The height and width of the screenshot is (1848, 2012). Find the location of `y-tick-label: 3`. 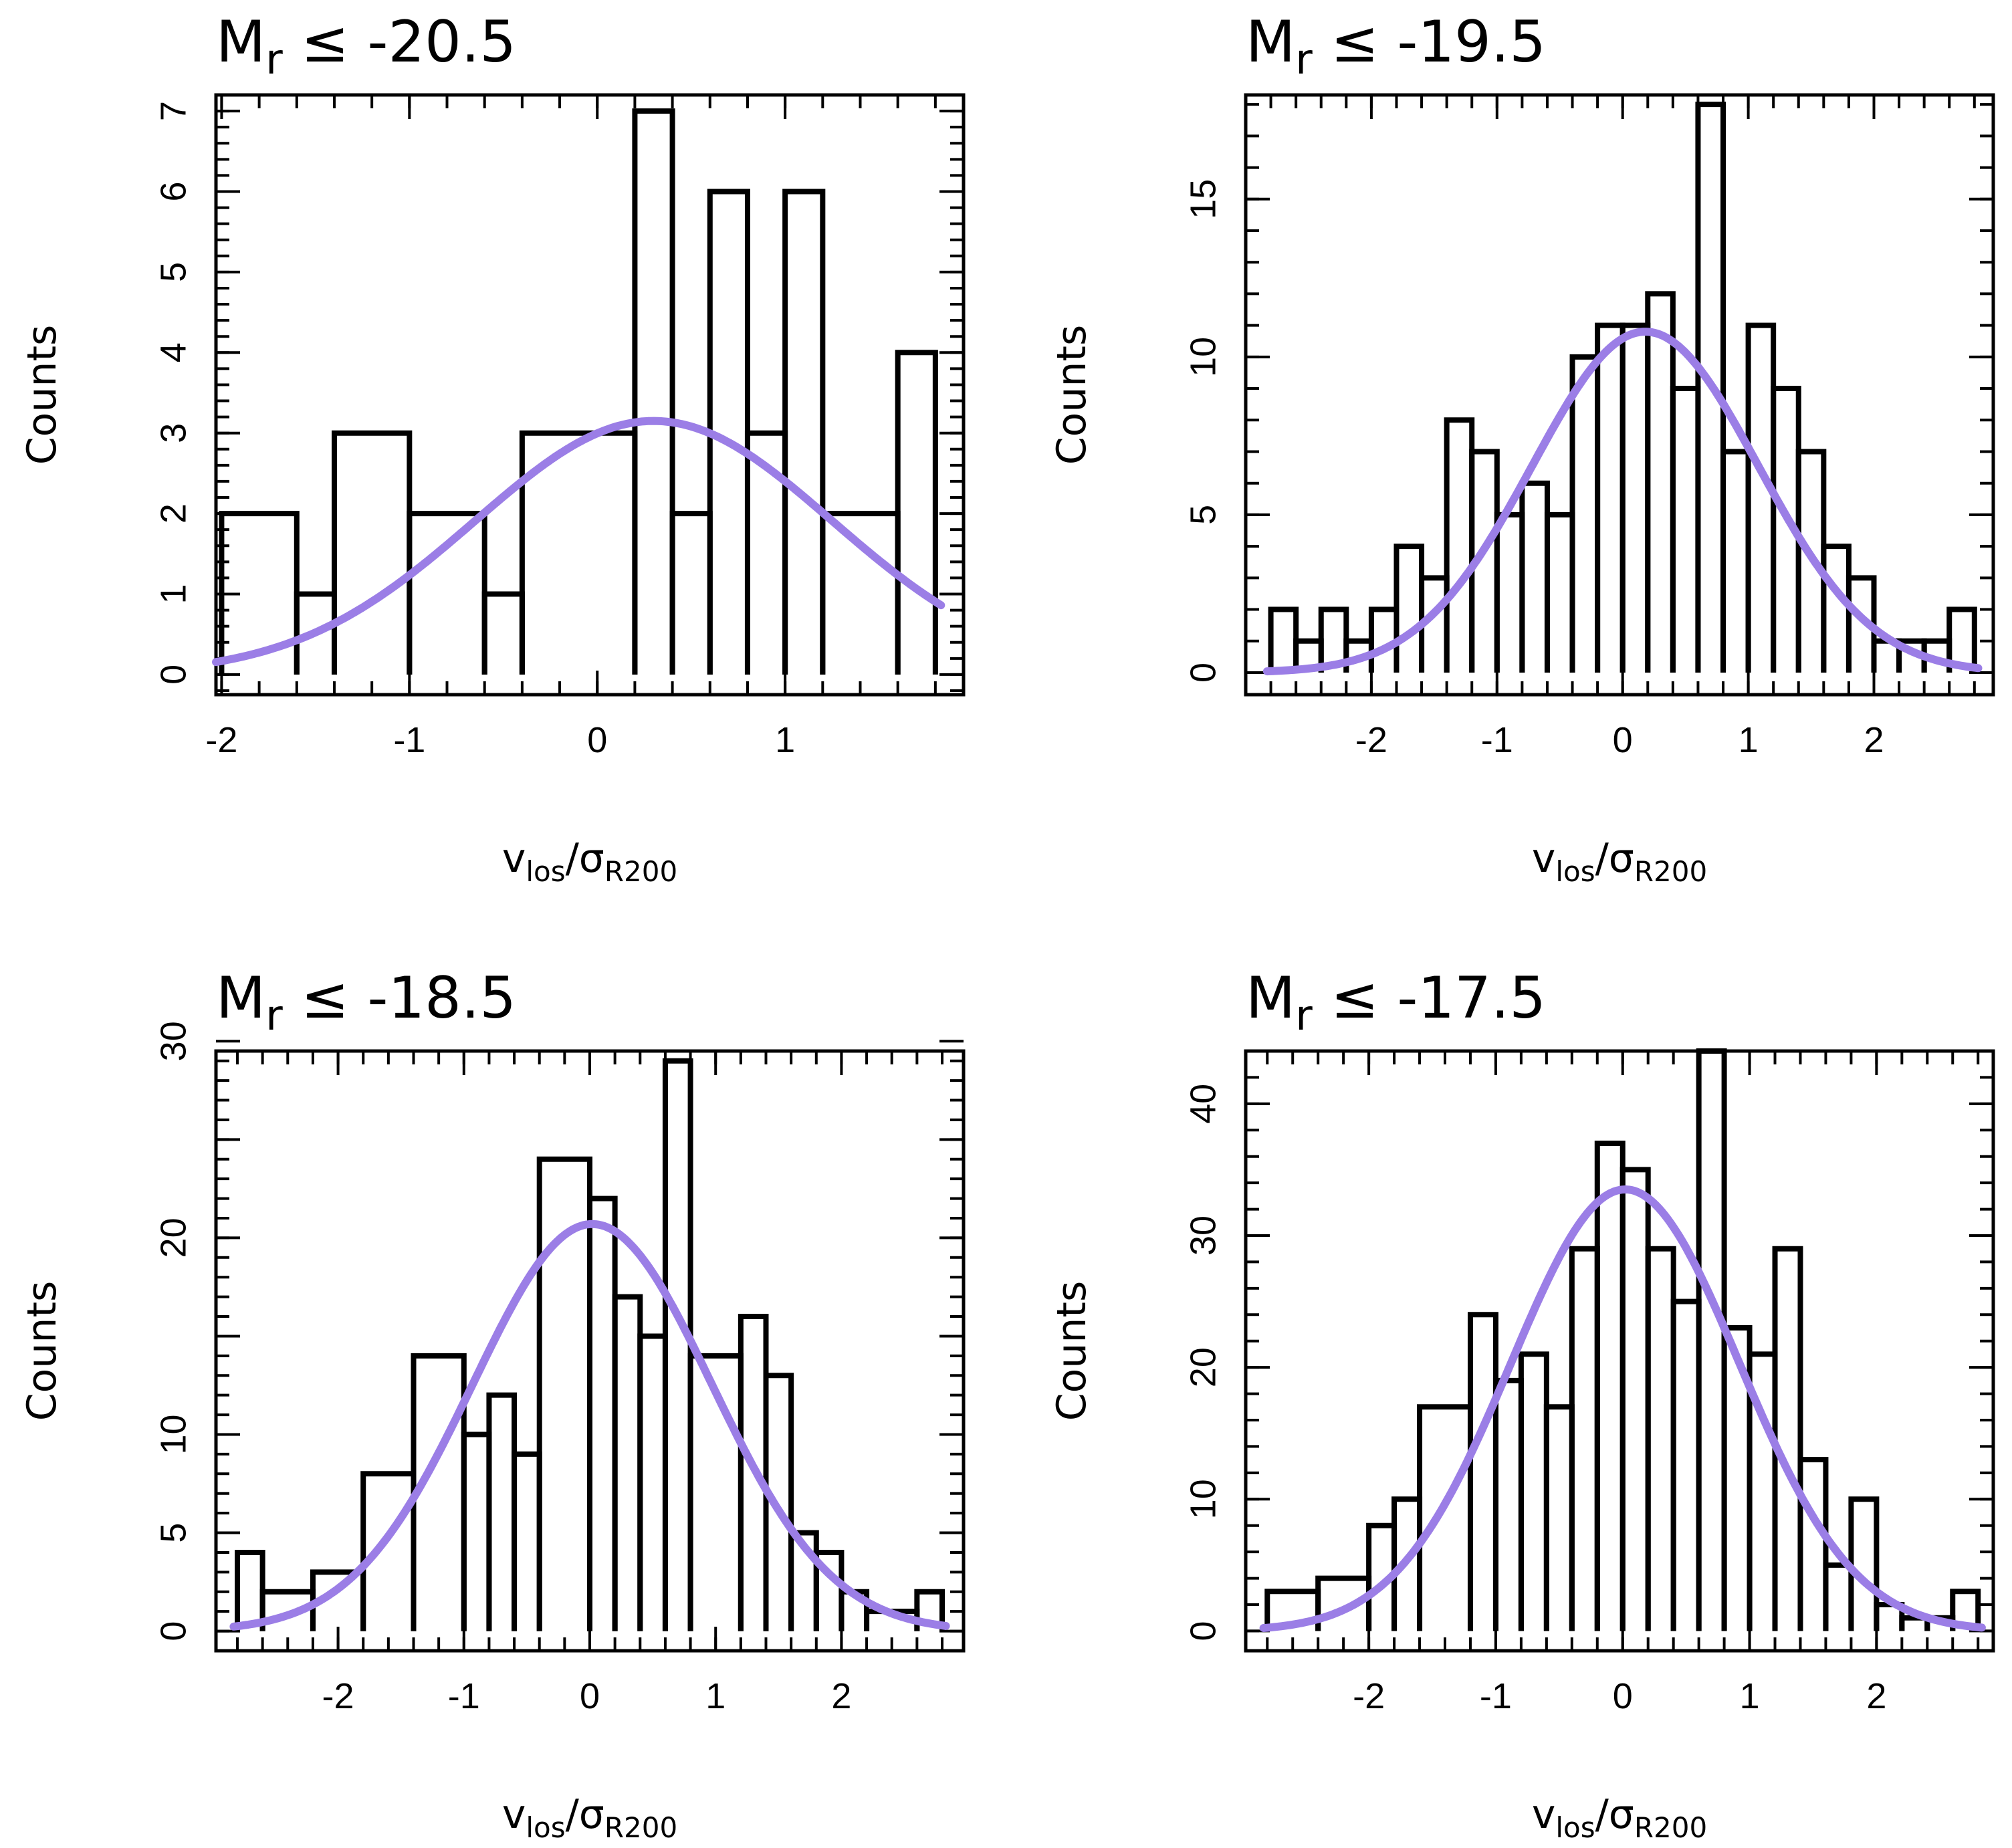

y-tick-label: 3 is located at coordinates (173, 433).